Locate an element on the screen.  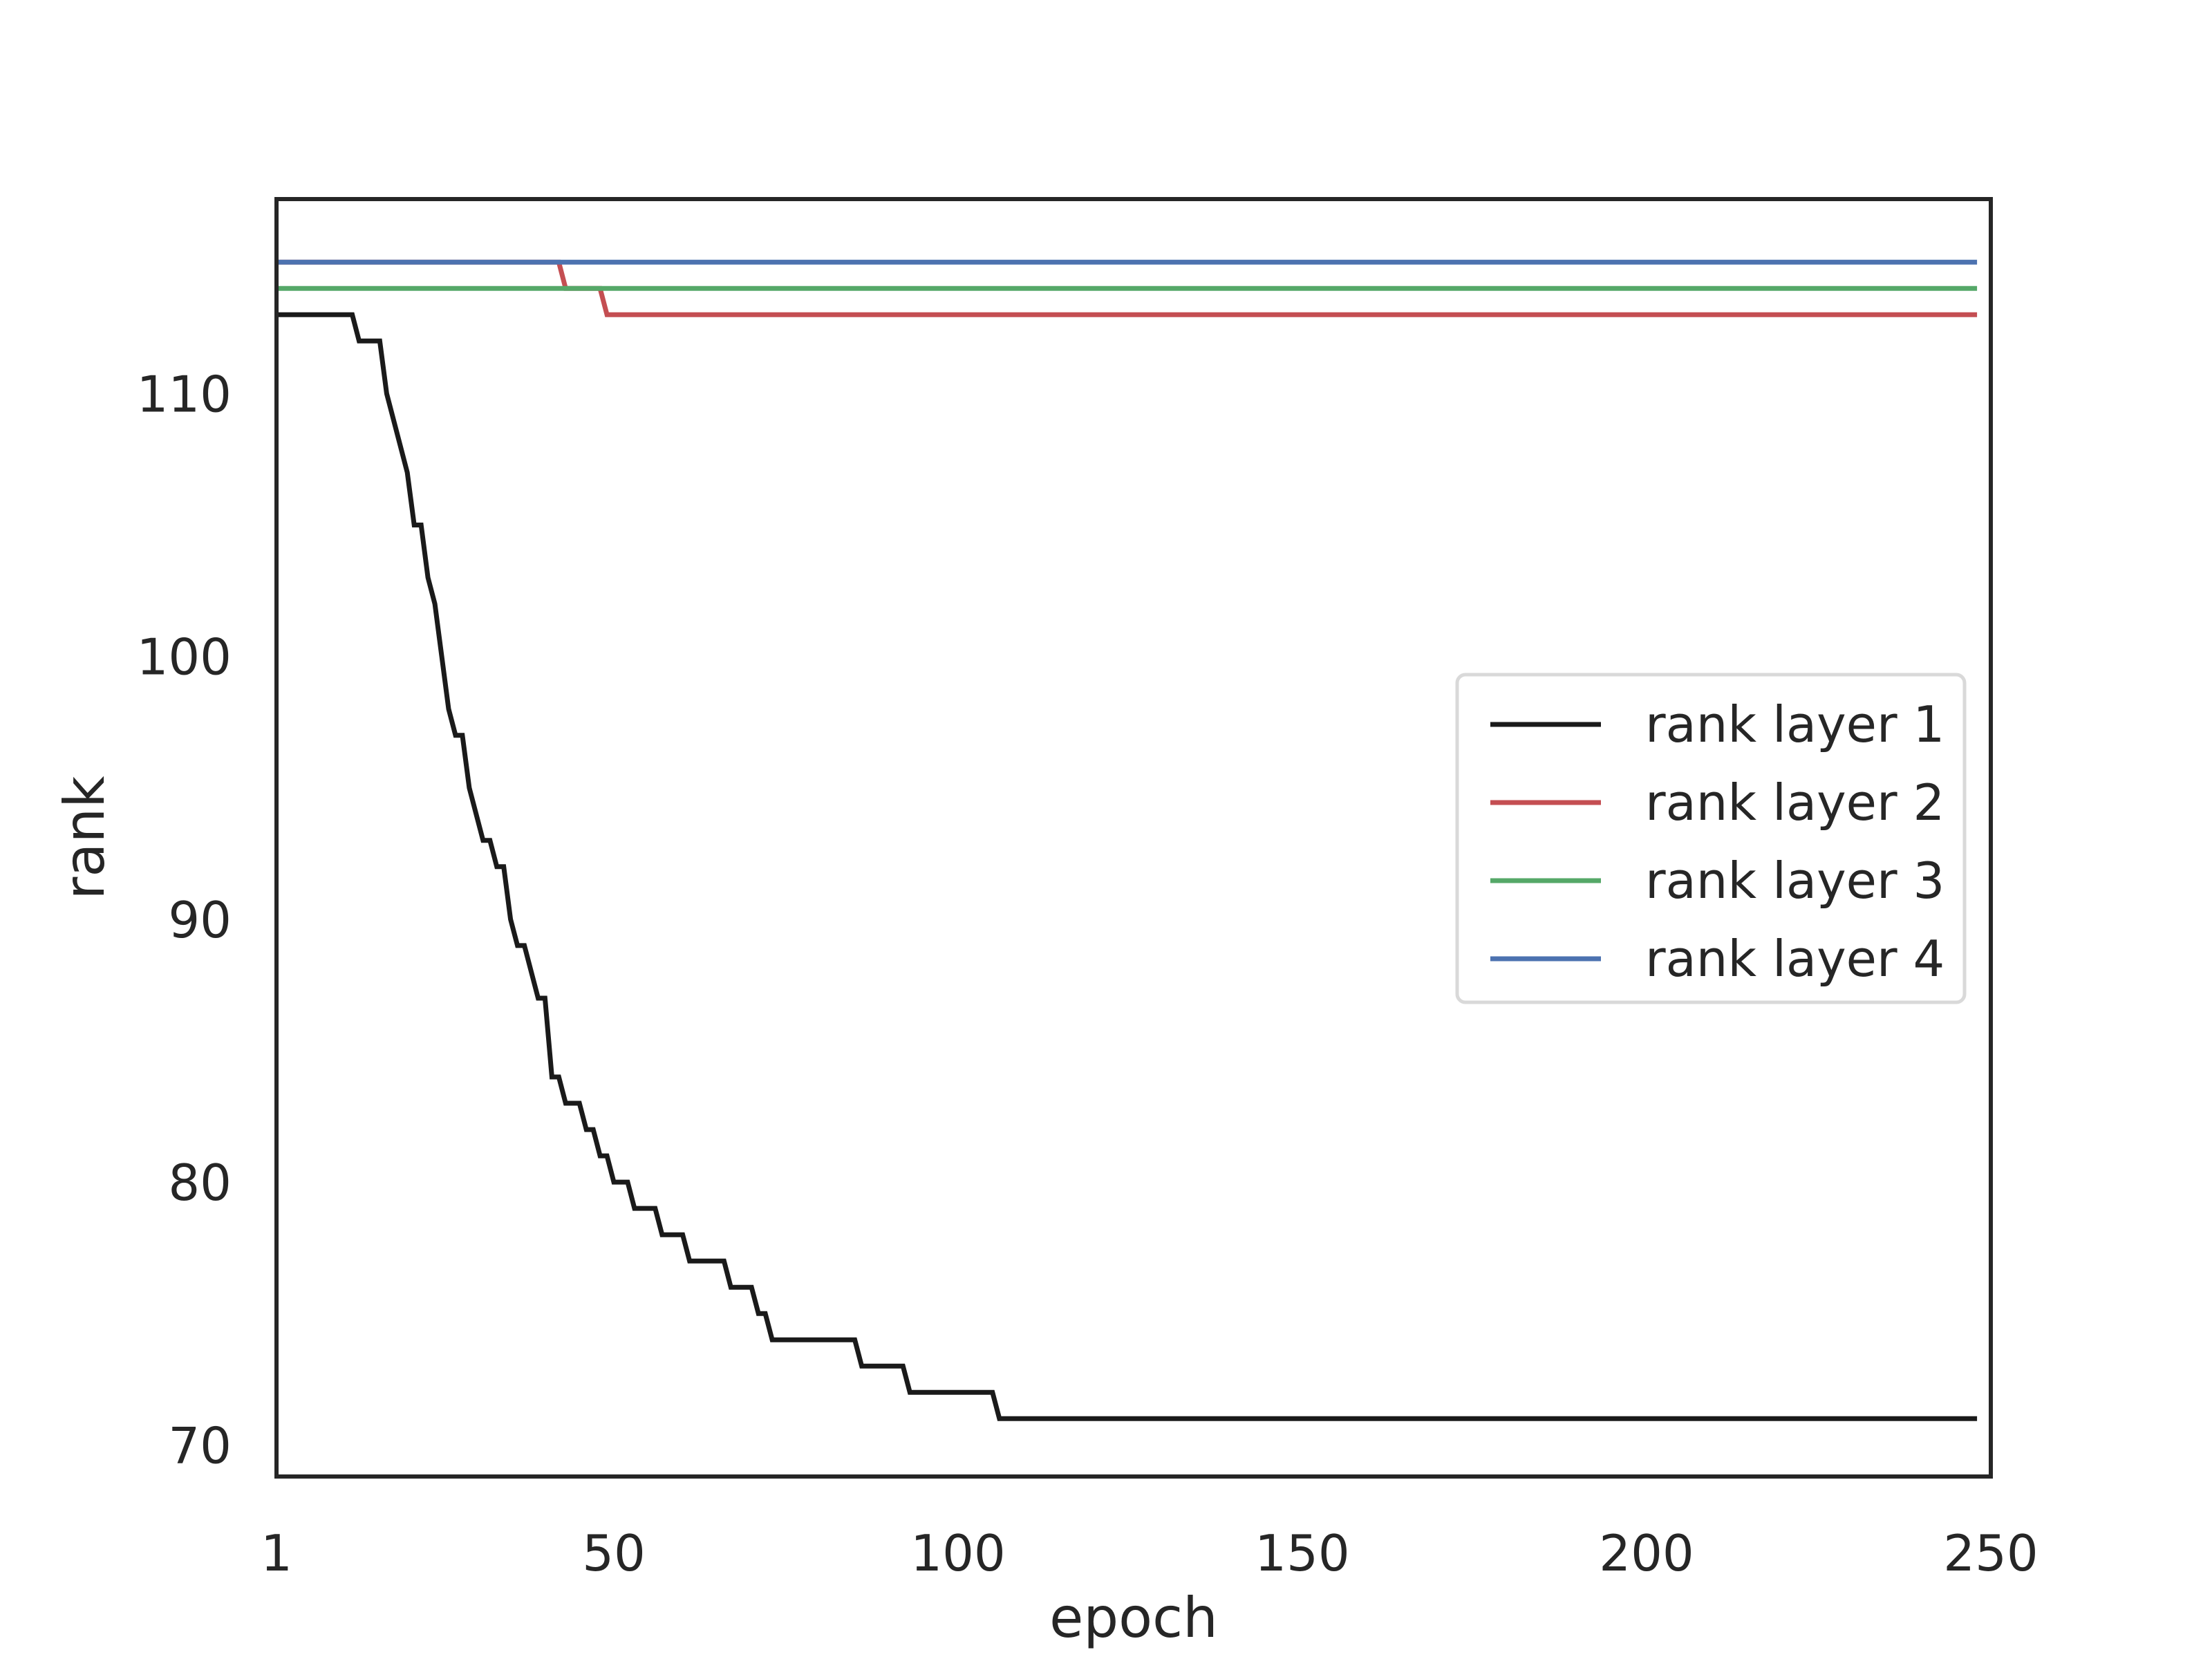
legend-label-rank-layer-1: rank layer 1 is located at coordinates (1794, 724).